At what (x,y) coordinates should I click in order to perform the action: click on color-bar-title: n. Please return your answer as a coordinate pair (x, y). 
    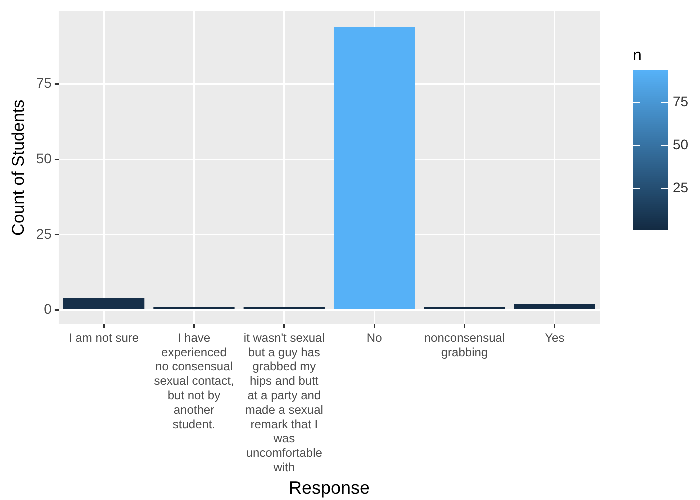
    Looking at the image, I should click on (637, 55).